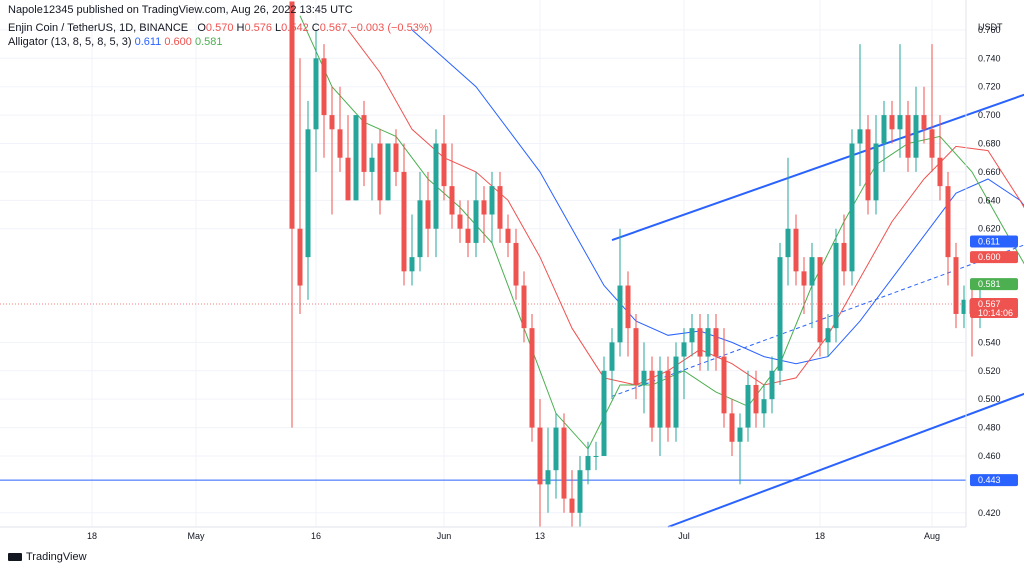  I want to click on tradingview-logo: TradingView, so click(47, 557).